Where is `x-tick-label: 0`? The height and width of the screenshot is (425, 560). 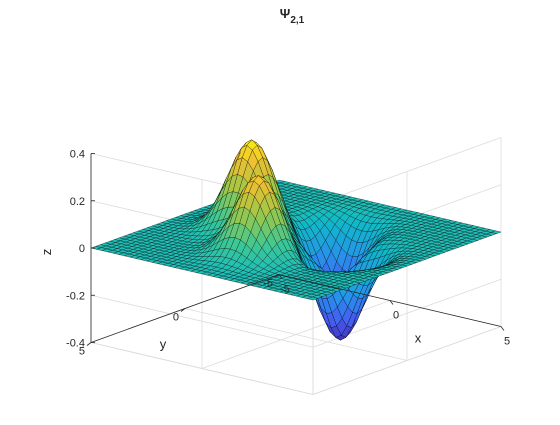 x-tick-label: 0 is located at coordinates (396, 316).